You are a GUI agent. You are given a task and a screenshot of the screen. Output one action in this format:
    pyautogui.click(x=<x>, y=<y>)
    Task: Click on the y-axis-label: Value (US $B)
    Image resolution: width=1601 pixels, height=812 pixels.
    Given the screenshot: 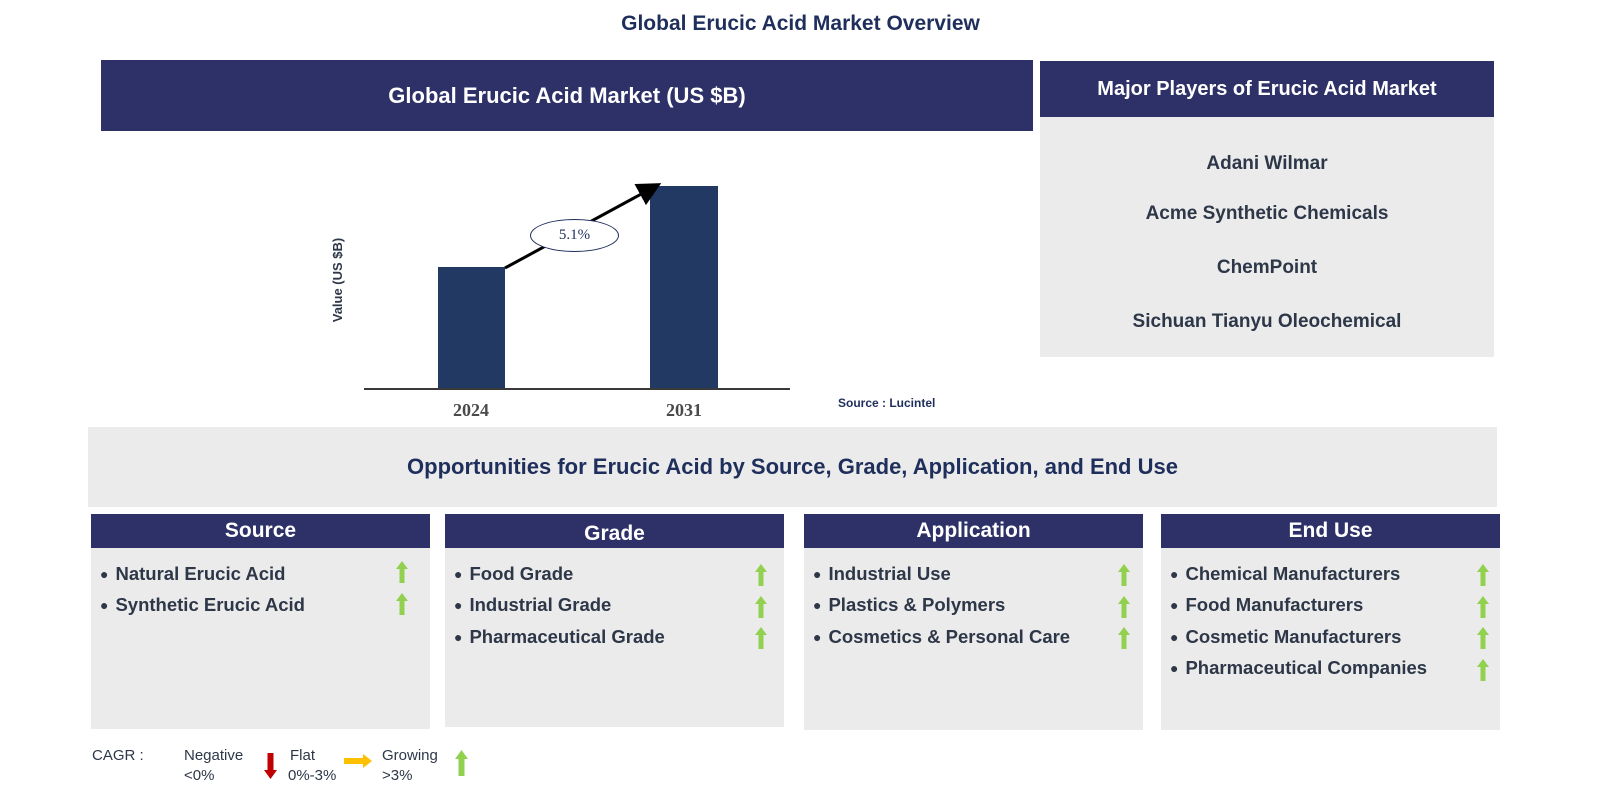 What is the action you would take?
    pyautogui.click(x=337, y=280)
    